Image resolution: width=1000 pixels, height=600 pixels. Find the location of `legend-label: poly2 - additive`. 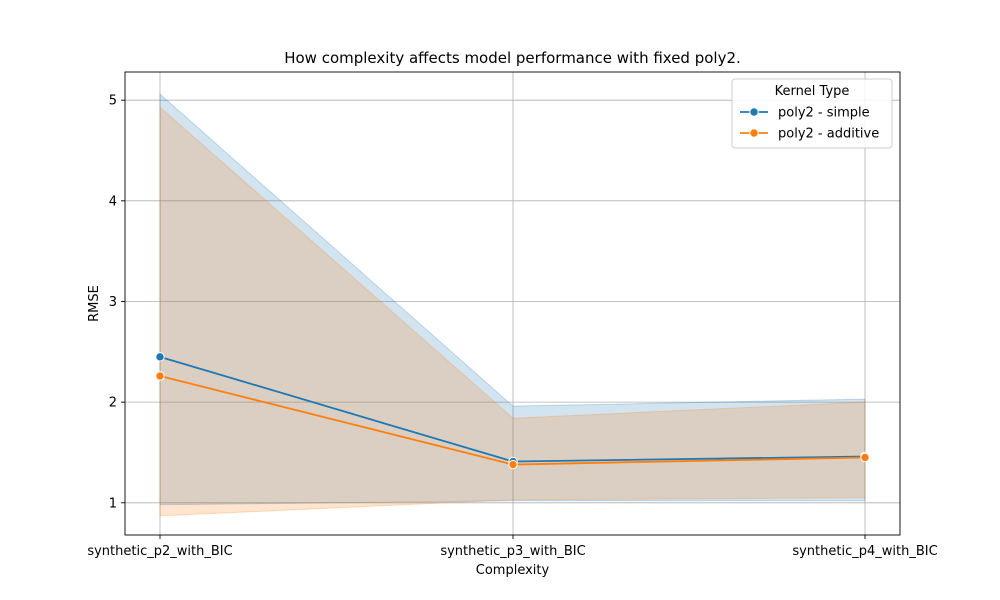

legend-label: poly2 - additive is located at coordinates (828, 134).